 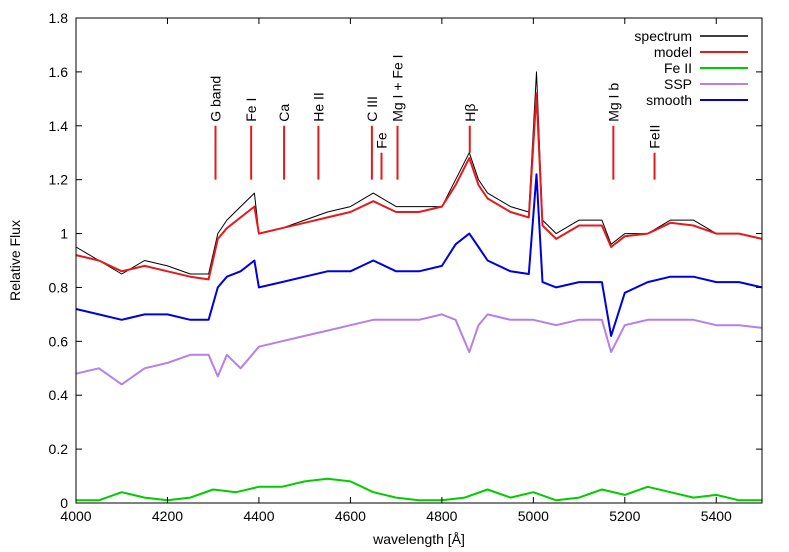 I want to click on legend-label: model, so click(x=673, y=52).